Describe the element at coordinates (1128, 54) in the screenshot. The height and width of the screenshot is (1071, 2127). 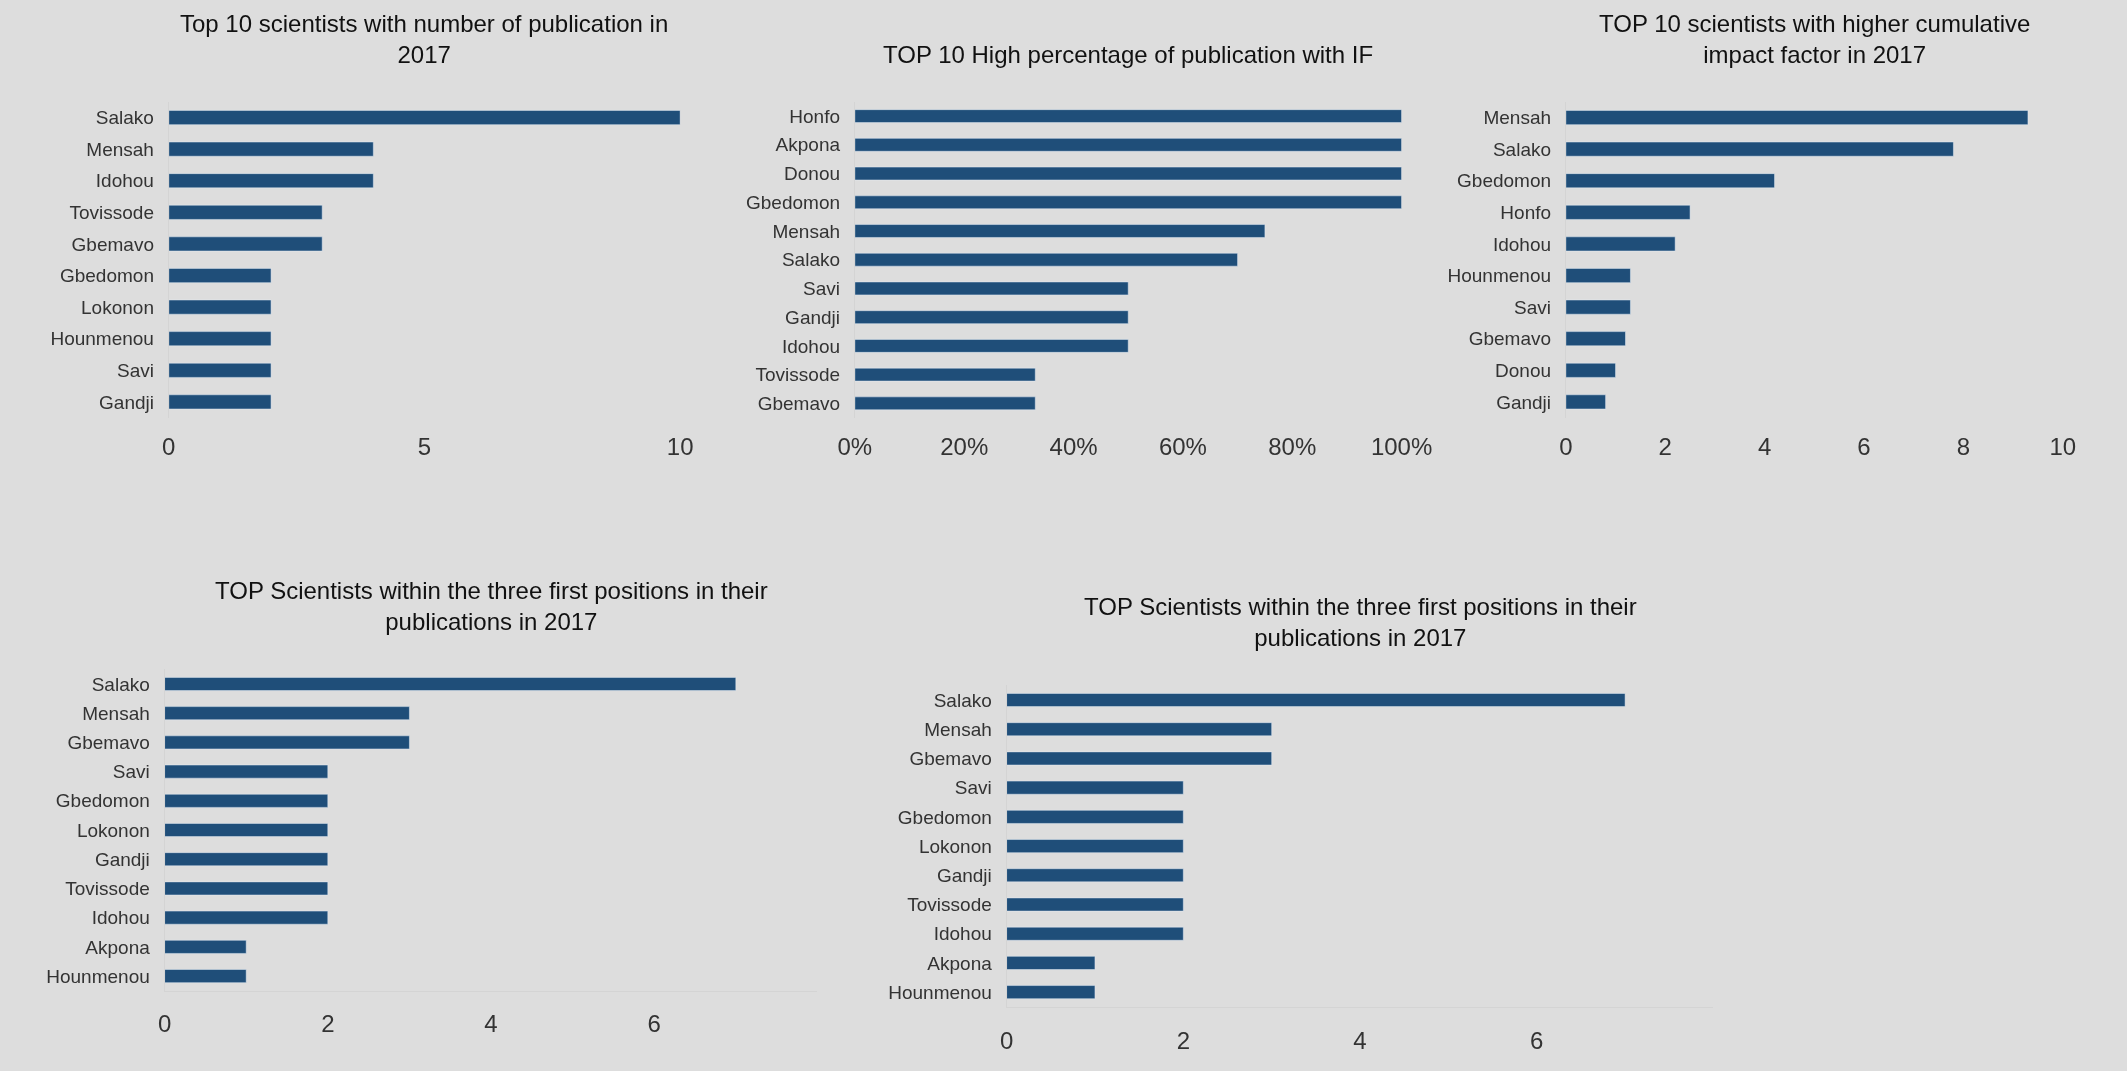
I see `chart-title: TOP 10 High percentage of publication with IF` at that location.